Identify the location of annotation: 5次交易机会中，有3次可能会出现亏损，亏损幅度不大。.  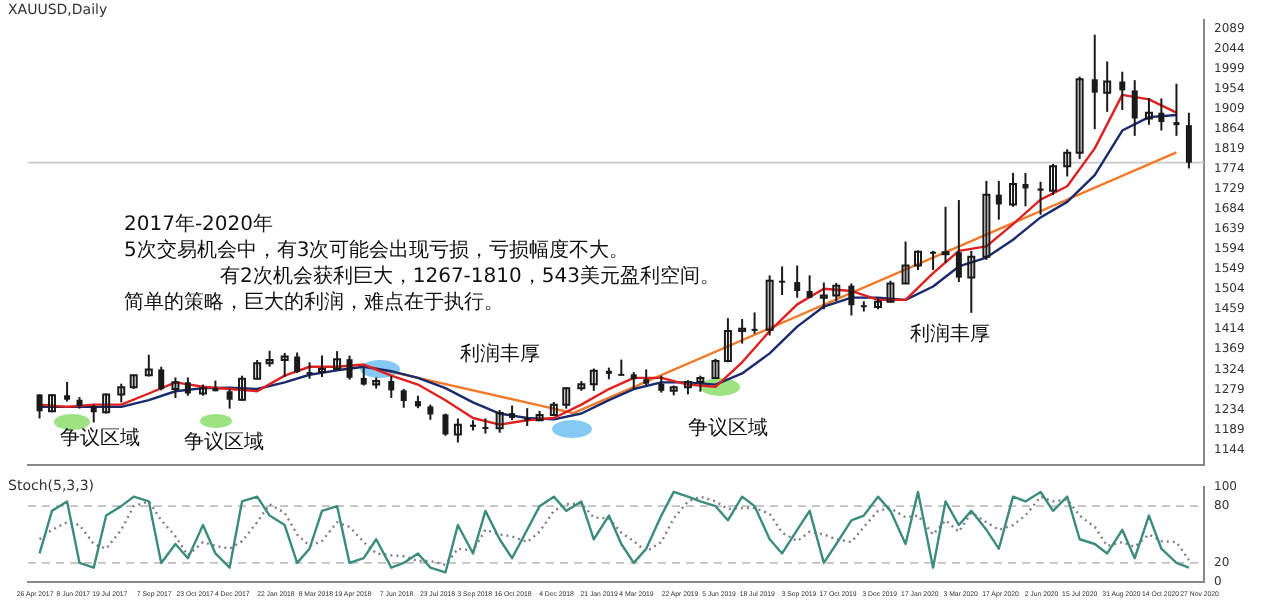
(378, 251).